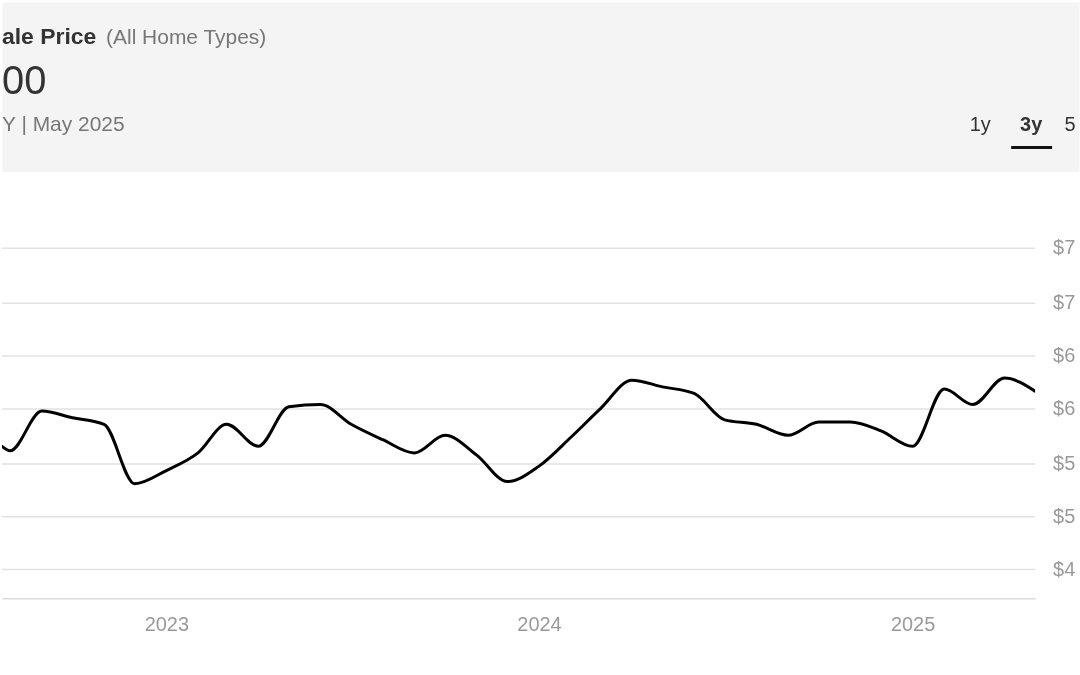 The image size is (1080, 675). I want to click on text: Y | May 2025, so click(63, 123).